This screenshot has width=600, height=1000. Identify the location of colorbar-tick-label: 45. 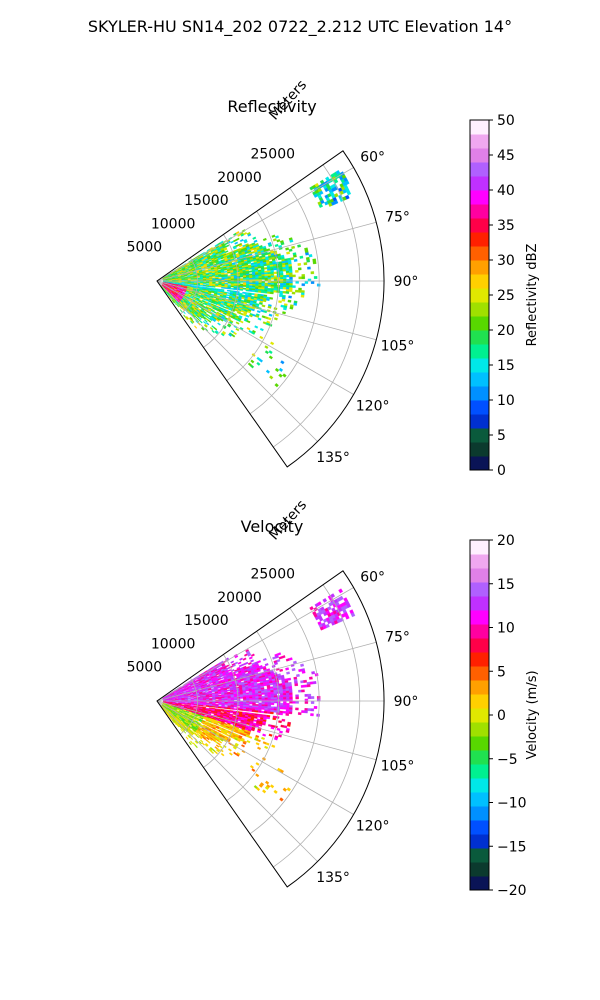
(506, 156).